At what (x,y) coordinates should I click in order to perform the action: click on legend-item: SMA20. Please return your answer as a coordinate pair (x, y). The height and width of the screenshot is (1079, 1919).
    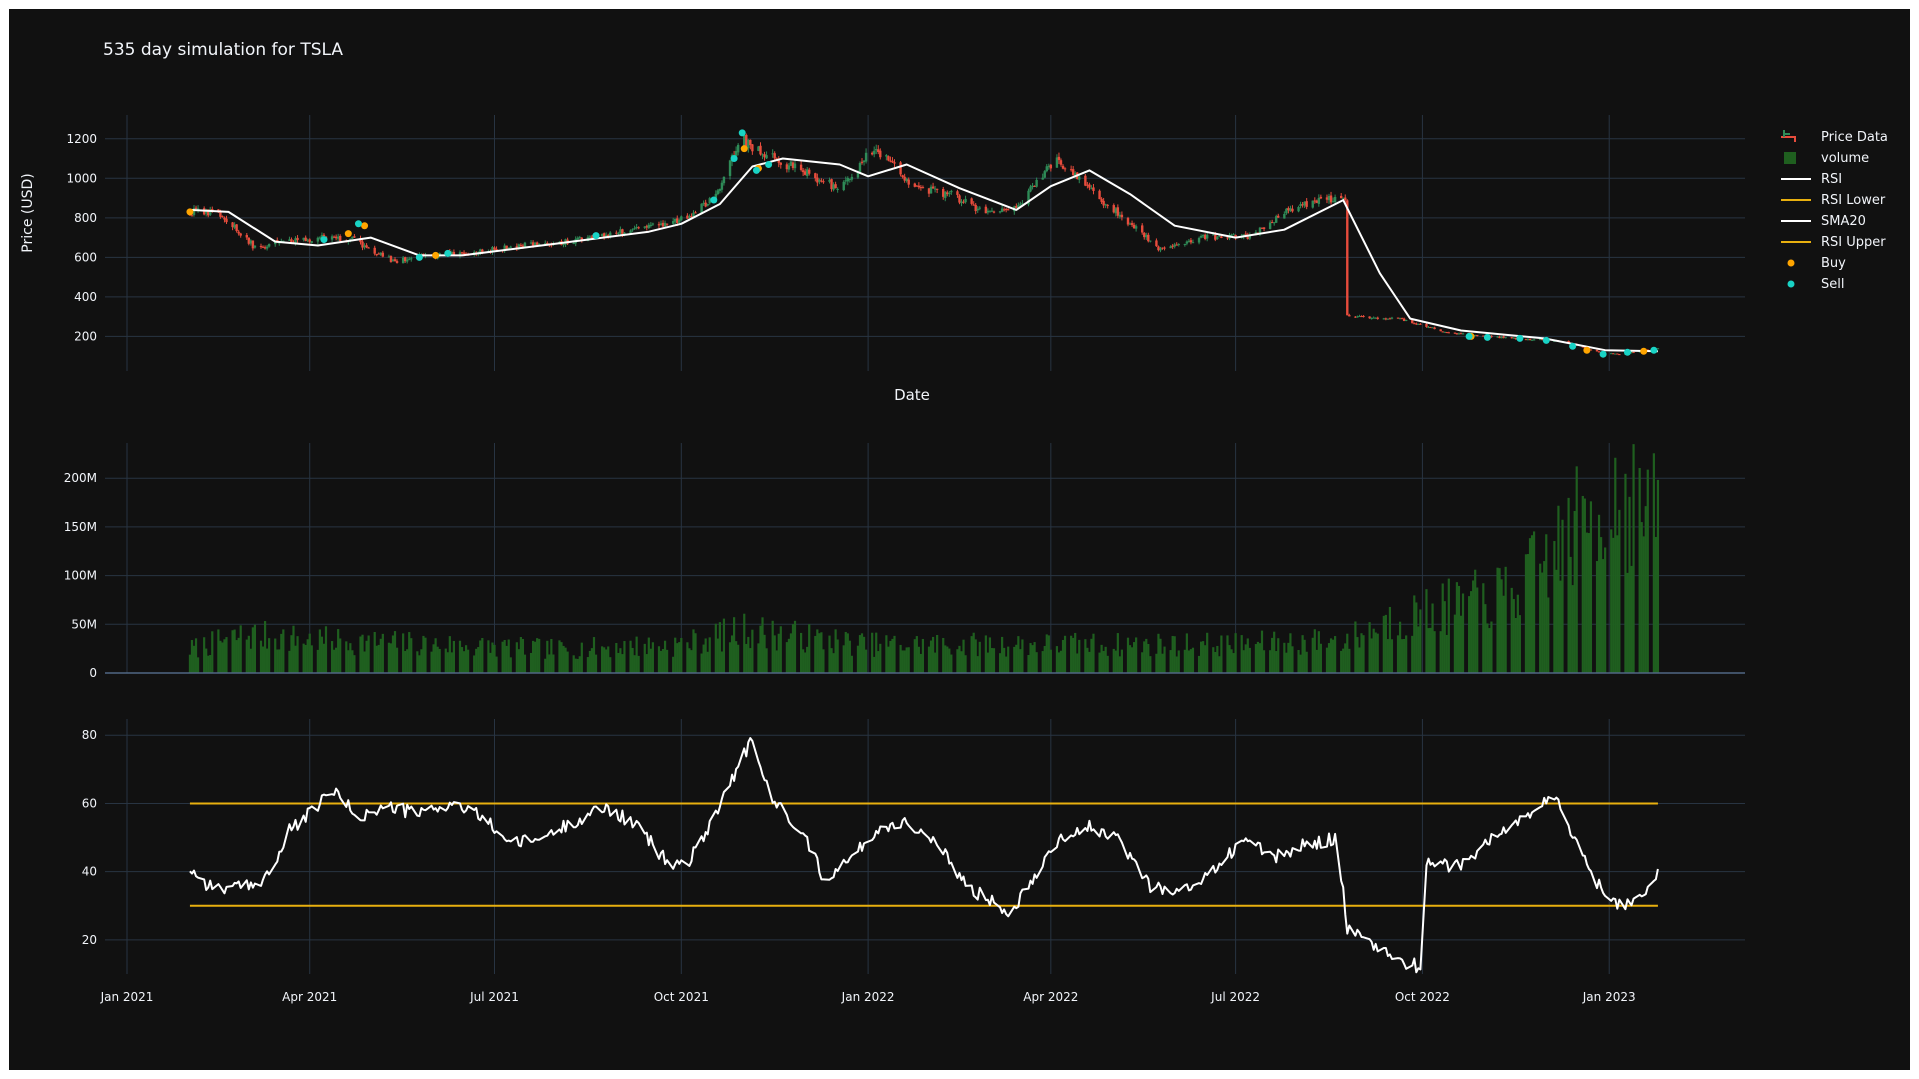
    Looking at the image, I should click on (1823, 221).